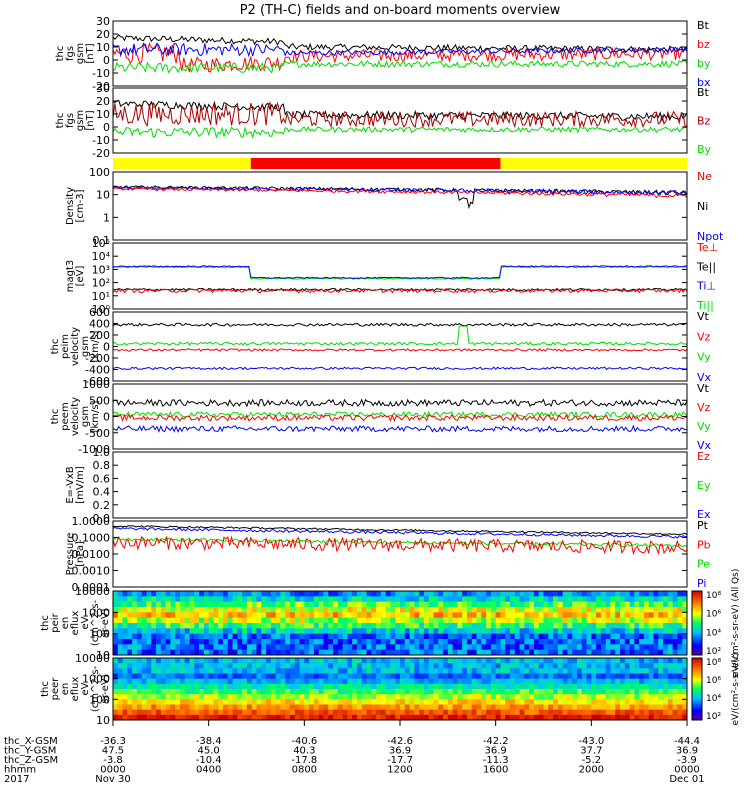  Describe the element at coordinates (591, 741) in the screenshot. I see `axis-row-value: -43.0` at that location.